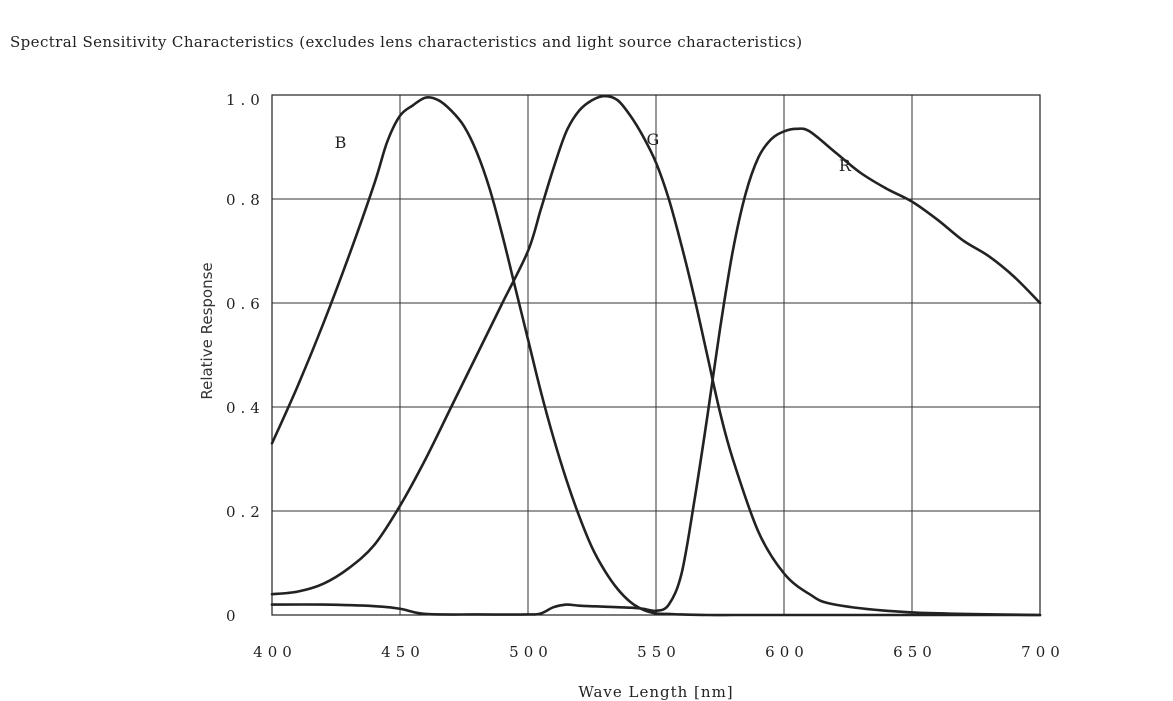 The image size is (1173, 701). I want to click on curve-label-b: B, so click(341, 142).